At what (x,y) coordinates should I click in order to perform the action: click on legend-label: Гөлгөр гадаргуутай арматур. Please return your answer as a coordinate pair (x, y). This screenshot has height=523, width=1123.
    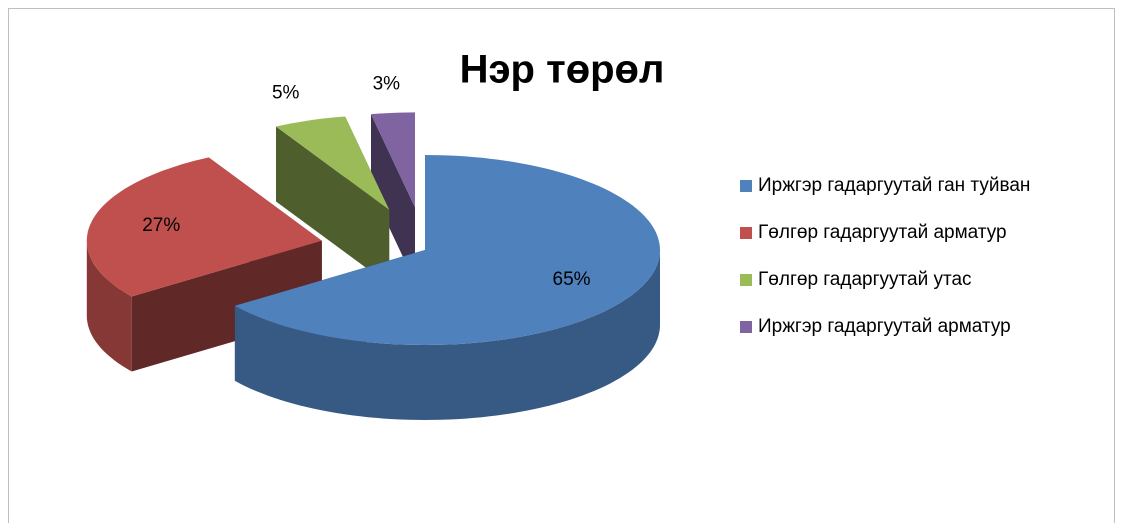
    Looking at the image, I should click on (882, 232).